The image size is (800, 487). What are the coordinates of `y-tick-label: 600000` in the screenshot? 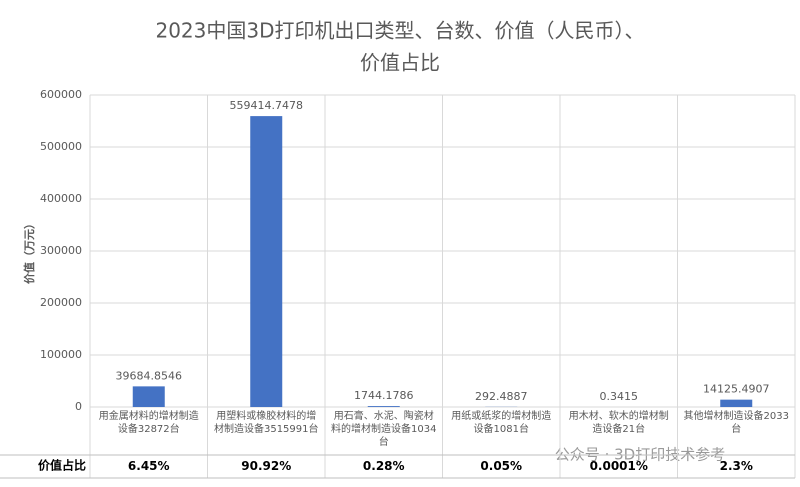 It's located at (61, 94).